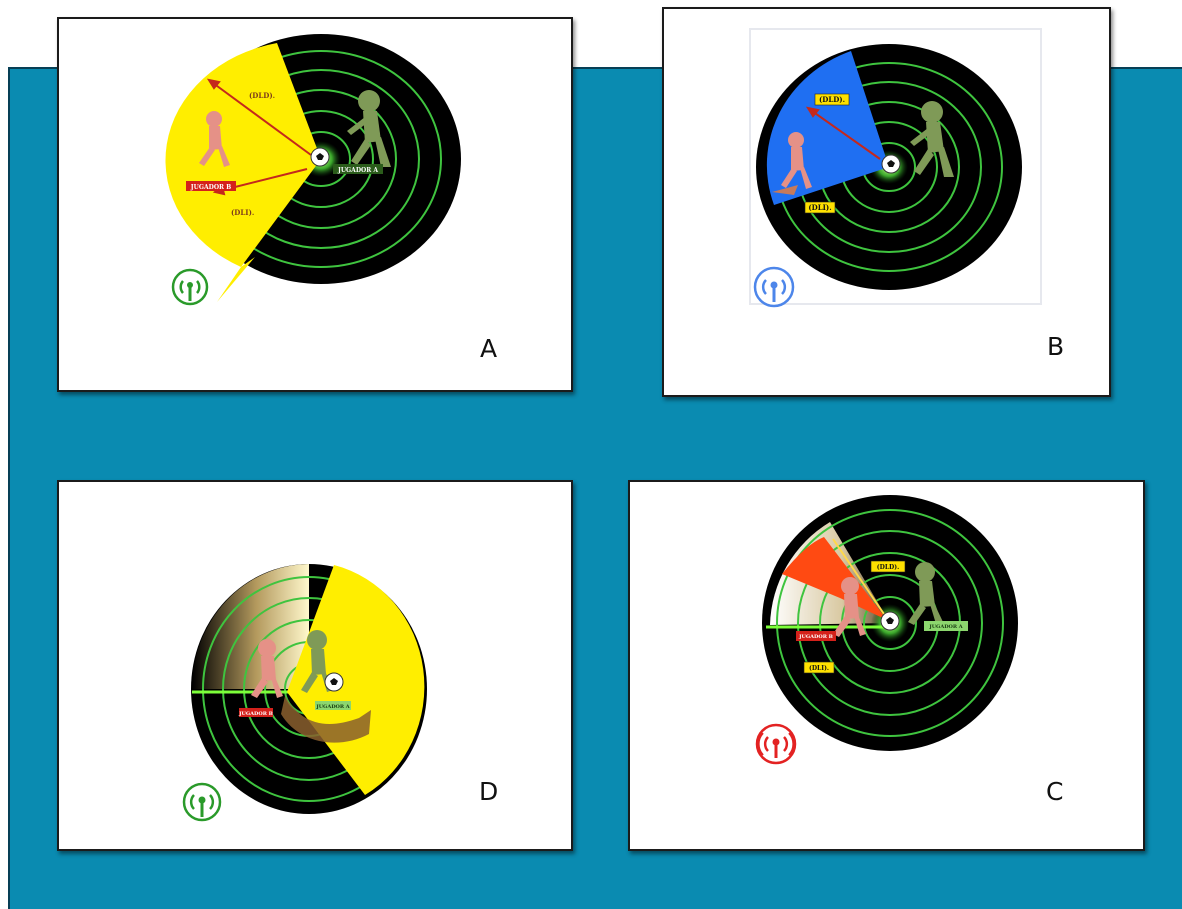  What do you see at coordinates (1056, 346) in the screenshot?
I see `panel-letter-b: B` at bounding box center [1056, 346].